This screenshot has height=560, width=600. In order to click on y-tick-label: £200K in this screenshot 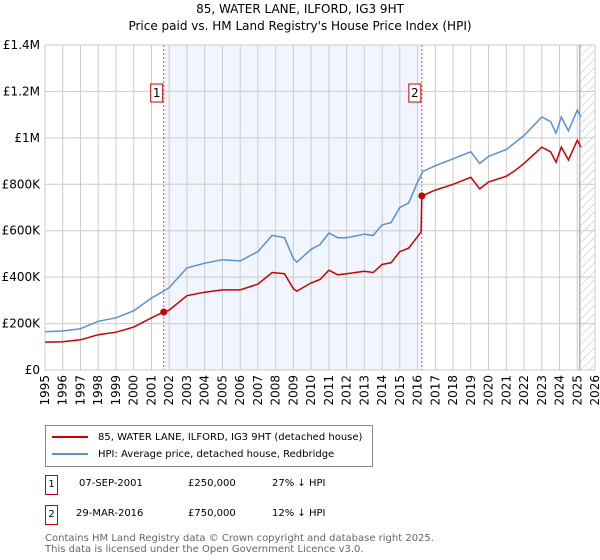, I will do `click(22, 324)`.